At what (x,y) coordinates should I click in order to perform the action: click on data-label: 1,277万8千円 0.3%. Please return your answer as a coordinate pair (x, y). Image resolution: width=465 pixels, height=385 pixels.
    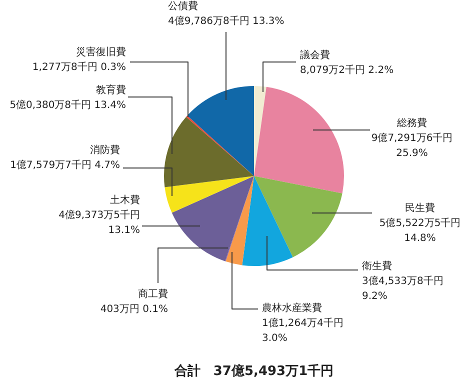
    Looking at the image, I should click on (79, 67).